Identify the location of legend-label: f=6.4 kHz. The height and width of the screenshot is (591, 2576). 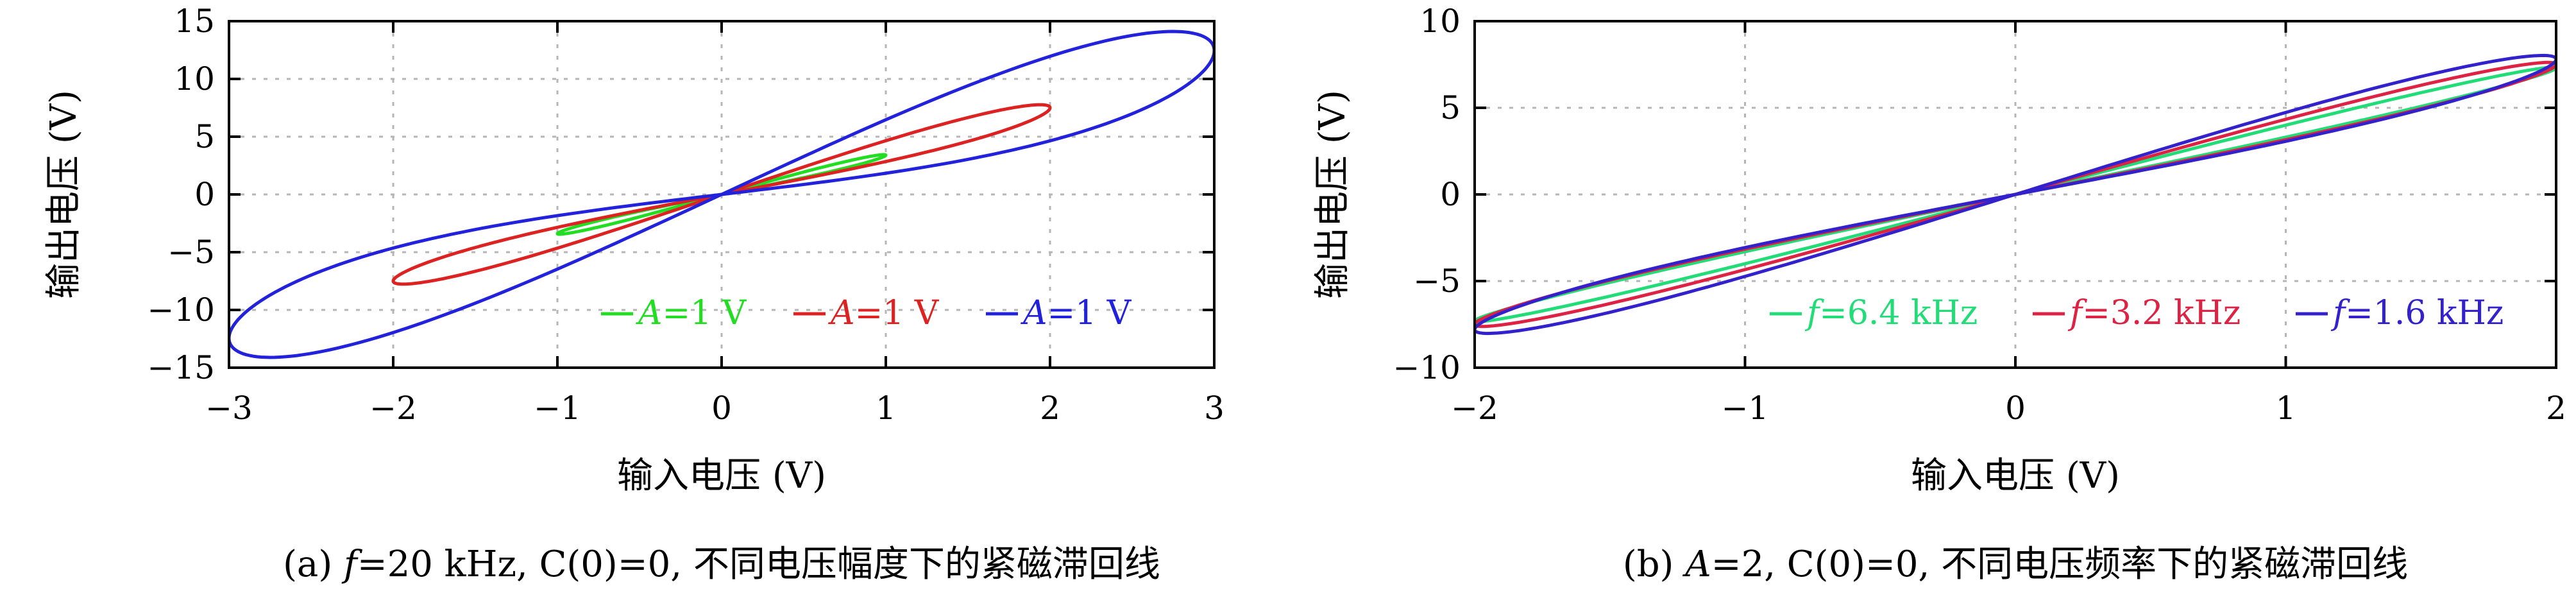
(1891, 313).